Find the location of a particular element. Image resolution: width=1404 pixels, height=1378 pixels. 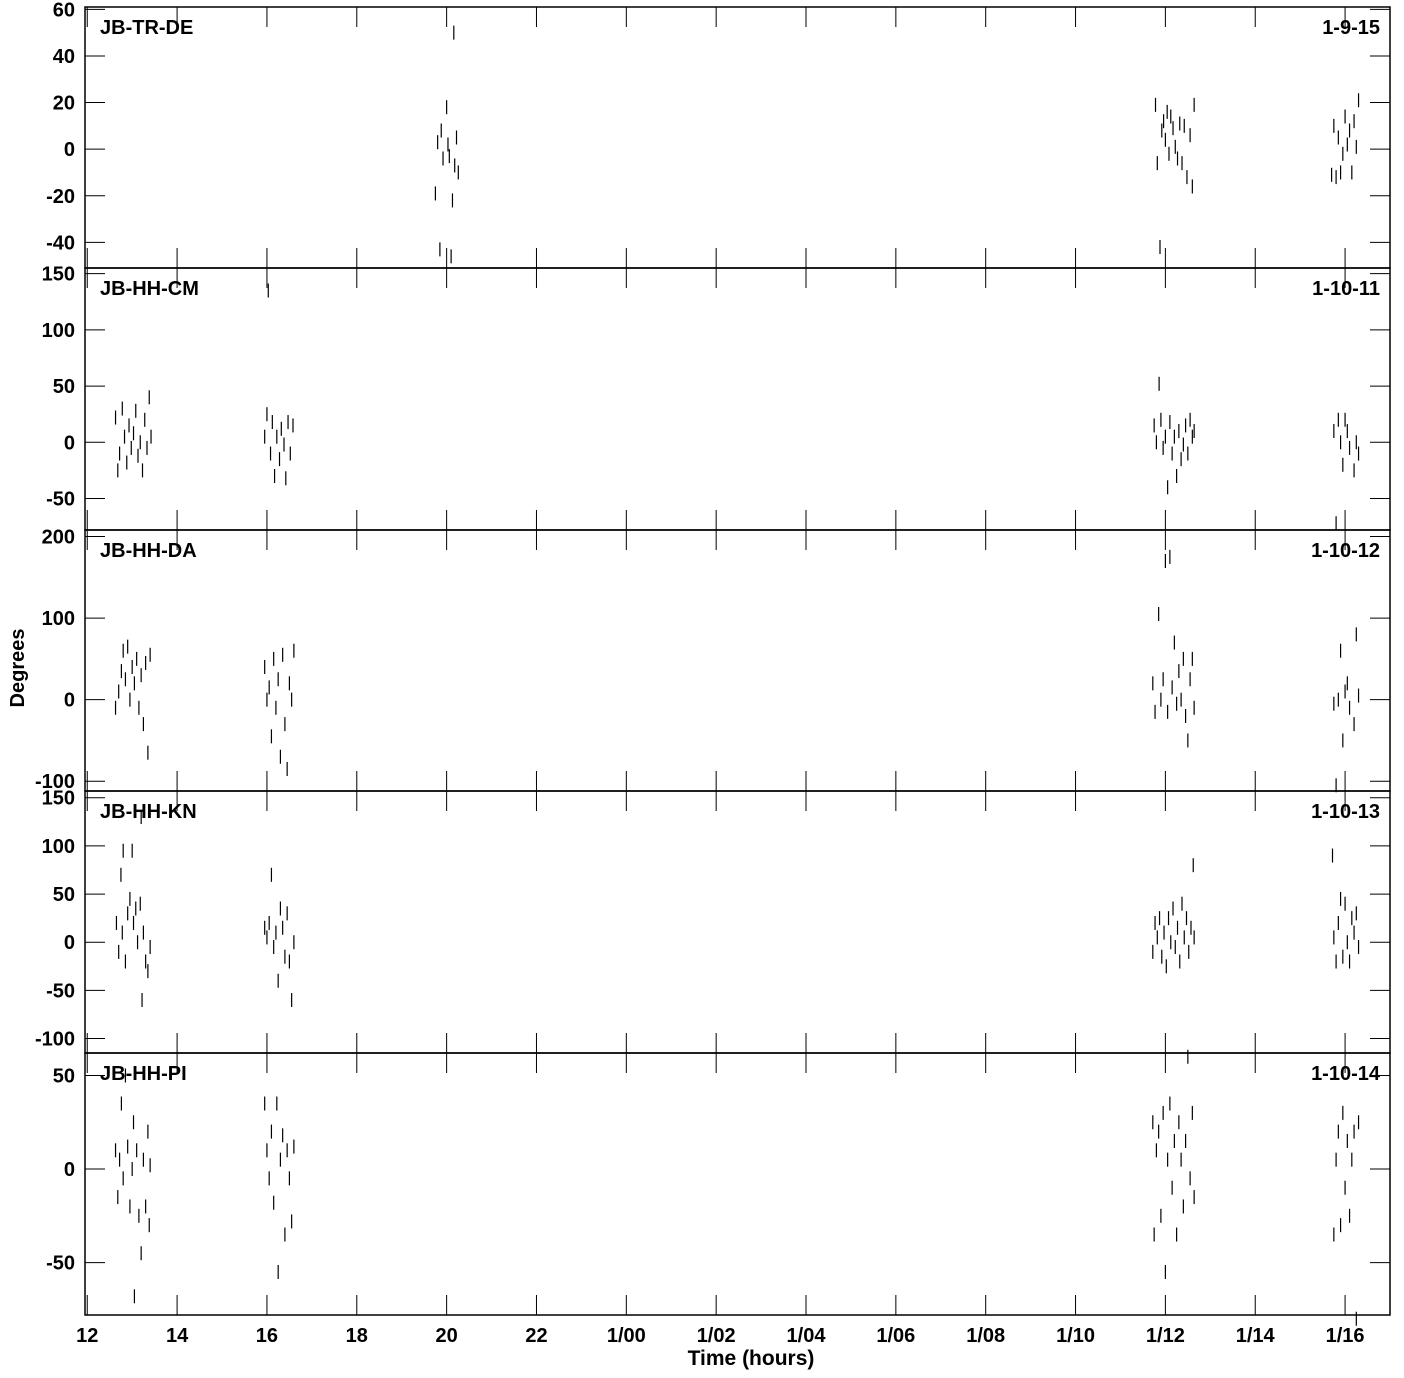

baseline-code: 1-9-15 is located at coordinates (1351, 28).